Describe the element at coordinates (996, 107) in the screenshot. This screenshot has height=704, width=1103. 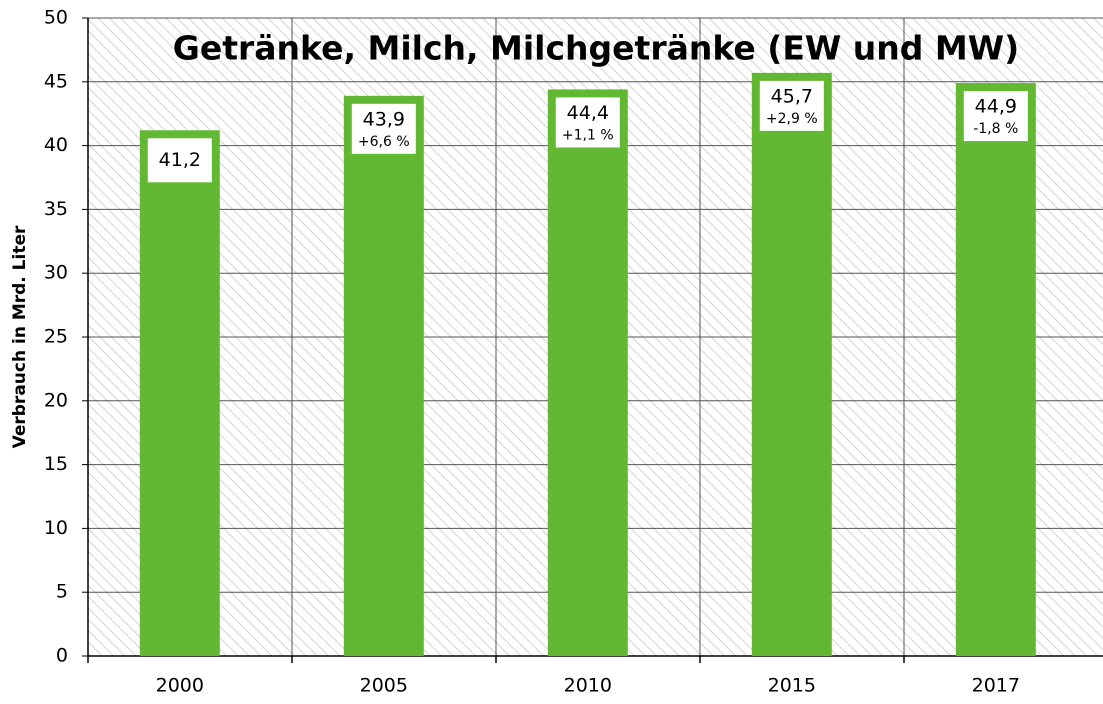
I see `value-label: 44,9` at that location.